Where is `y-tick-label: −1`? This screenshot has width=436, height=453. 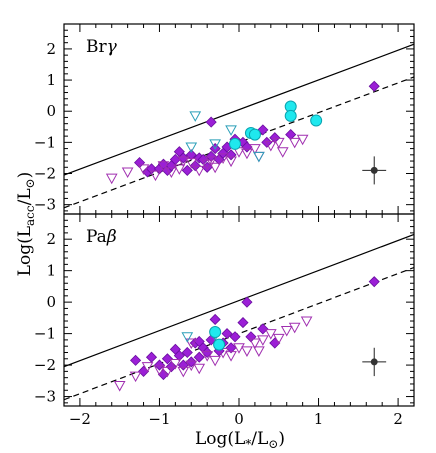 y-tick-label: −1 is located at coordinates (45, 142).